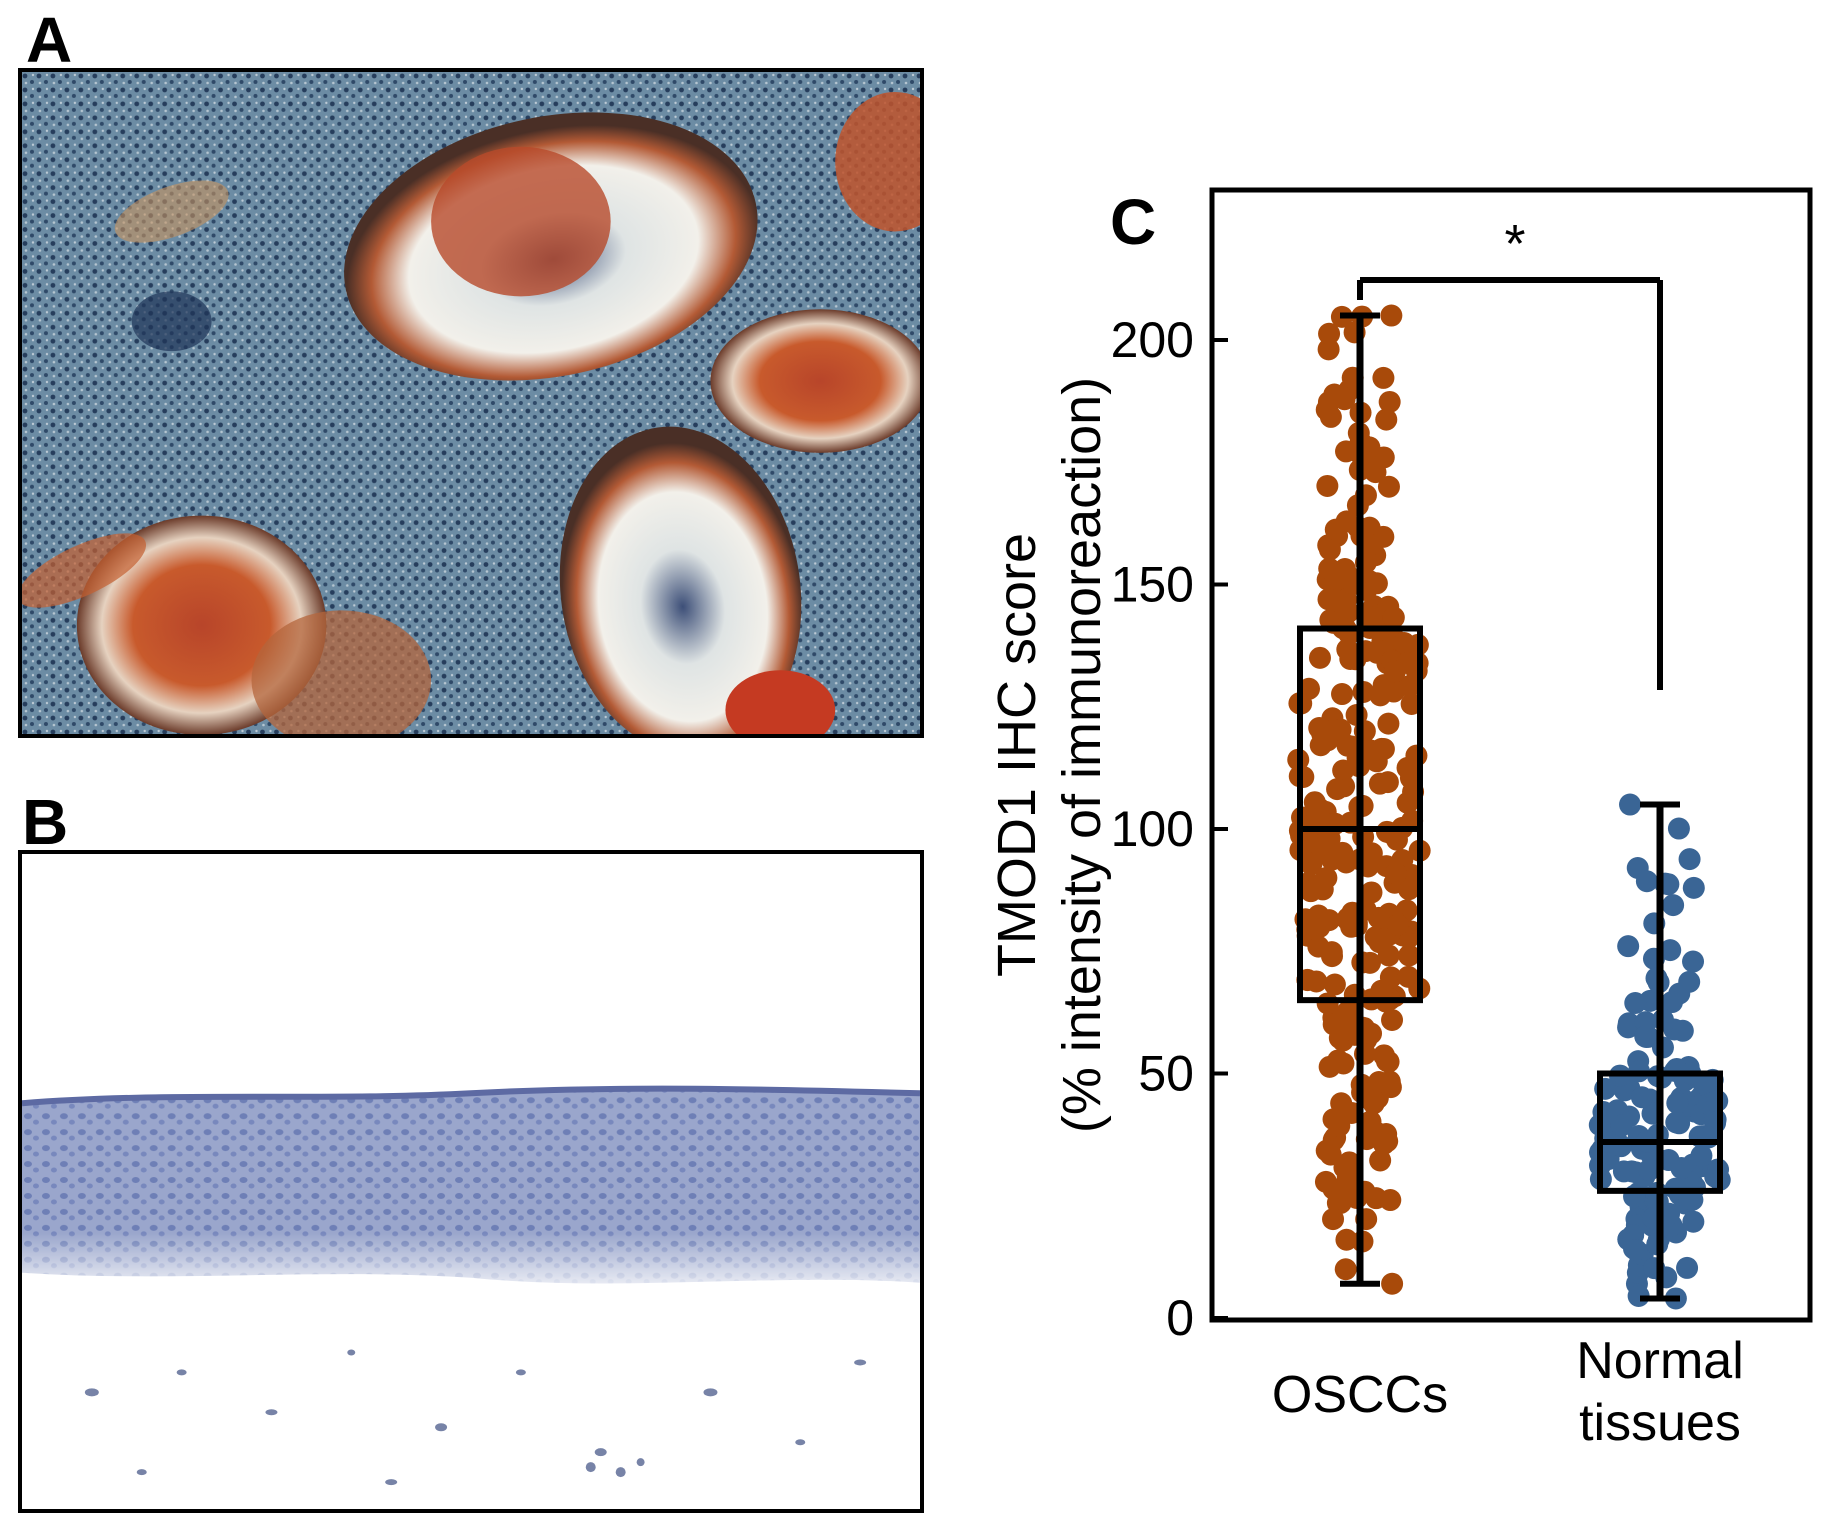 The height and width of the screenshot is (1516, 1830). Describe the element at coordinates (1514, 244) in the screenshot. I see `significance-star: *` at that location.